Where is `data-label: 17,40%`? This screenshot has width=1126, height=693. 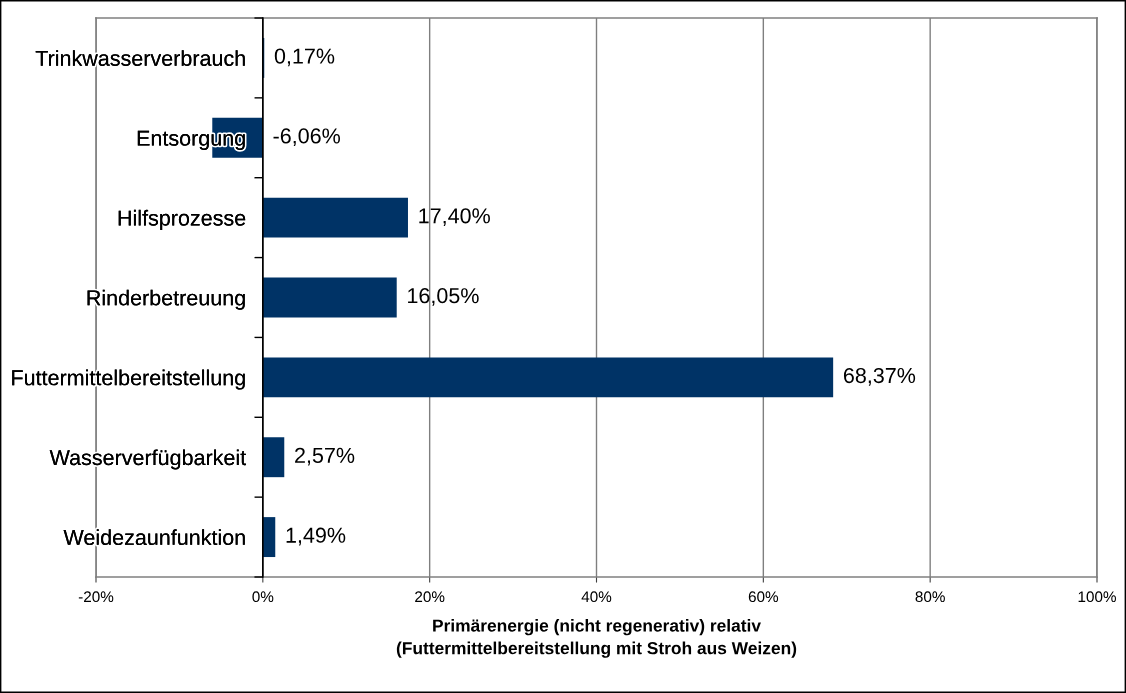 data-label: 17,40% is located at coordinates (454, 217).